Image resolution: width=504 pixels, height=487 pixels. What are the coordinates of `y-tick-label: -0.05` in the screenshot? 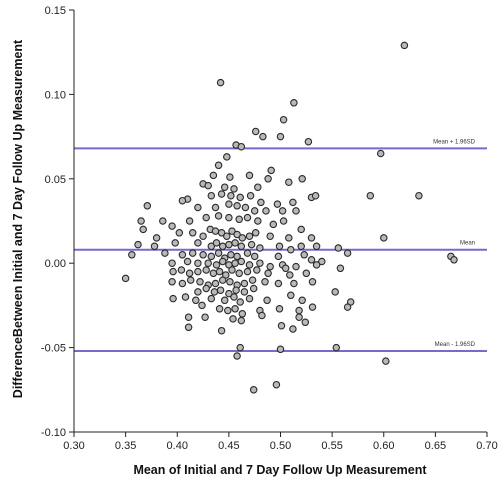 It's located at (53, 349).